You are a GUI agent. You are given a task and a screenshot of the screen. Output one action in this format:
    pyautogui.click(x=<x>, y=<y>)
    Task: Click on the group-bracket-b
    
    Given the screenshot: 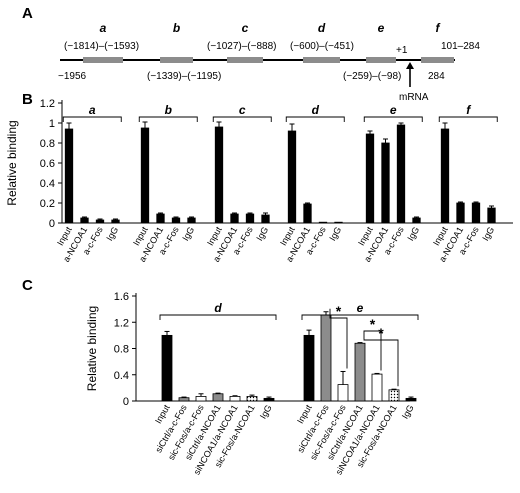 What is the action you would take?
    pyautogui.click(x=168, y=119)
    